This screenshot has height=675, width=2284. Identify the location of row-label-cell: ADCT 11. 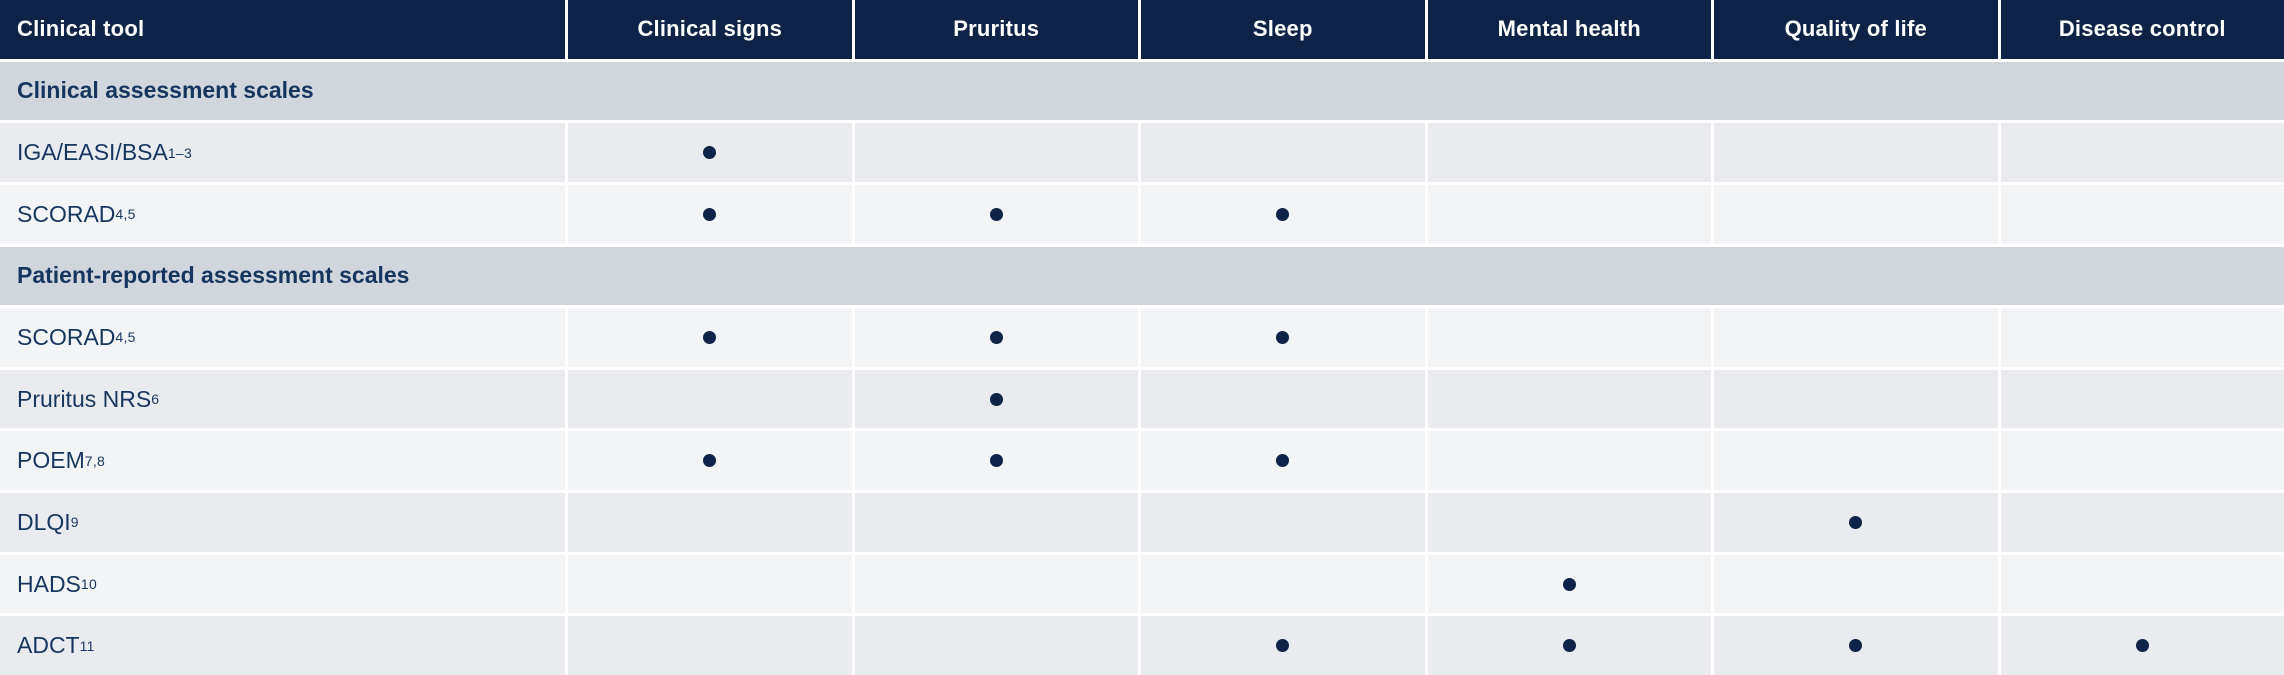
(282, 645).